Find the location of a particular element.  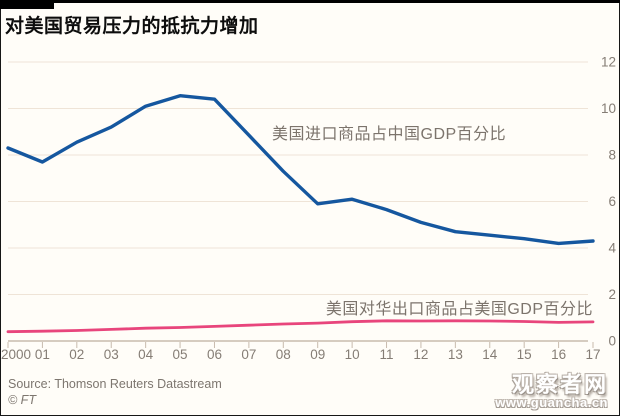

x-tick-label: 08 is located at coordinates (283, 354).